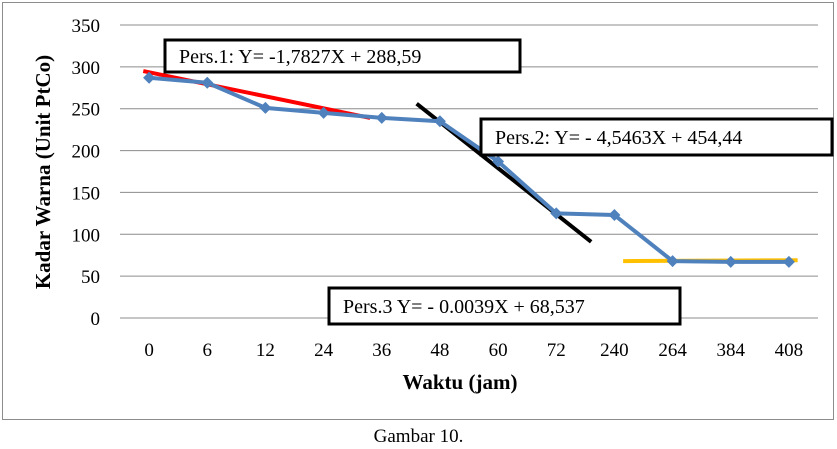 The height and width of the screenshot is (449, 837). Describe the element at coordinates (672, 350) in the screenshot. I see `x-tick-label: 264` at that location.